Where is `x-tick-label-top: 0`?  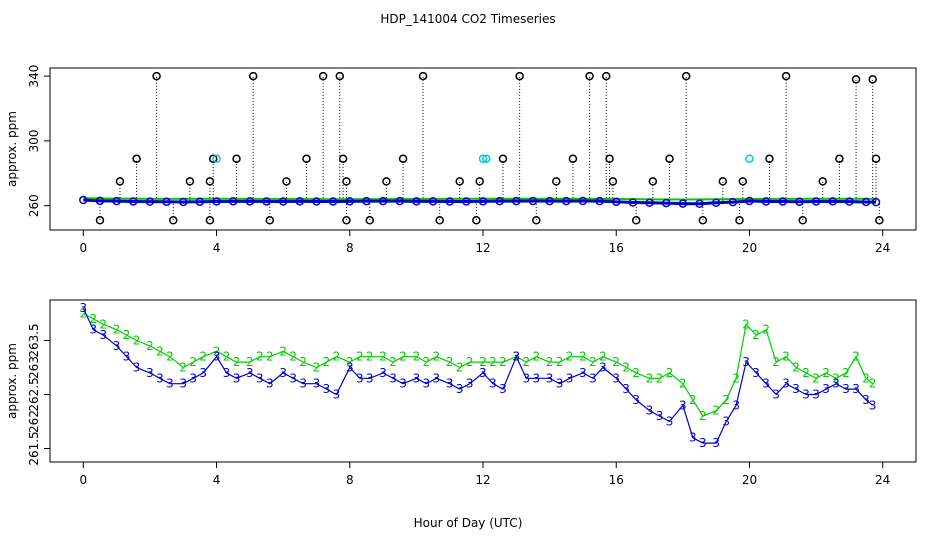 x-tick-label-top: 0 is located at coordinates (83, 248).